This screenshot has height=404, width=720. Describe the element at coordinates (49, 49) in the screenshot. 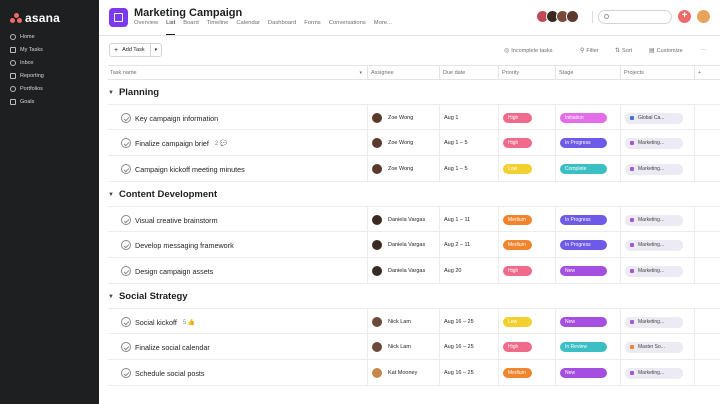

I see `sidebar-item-my-tasks: My Tasks` at that location.